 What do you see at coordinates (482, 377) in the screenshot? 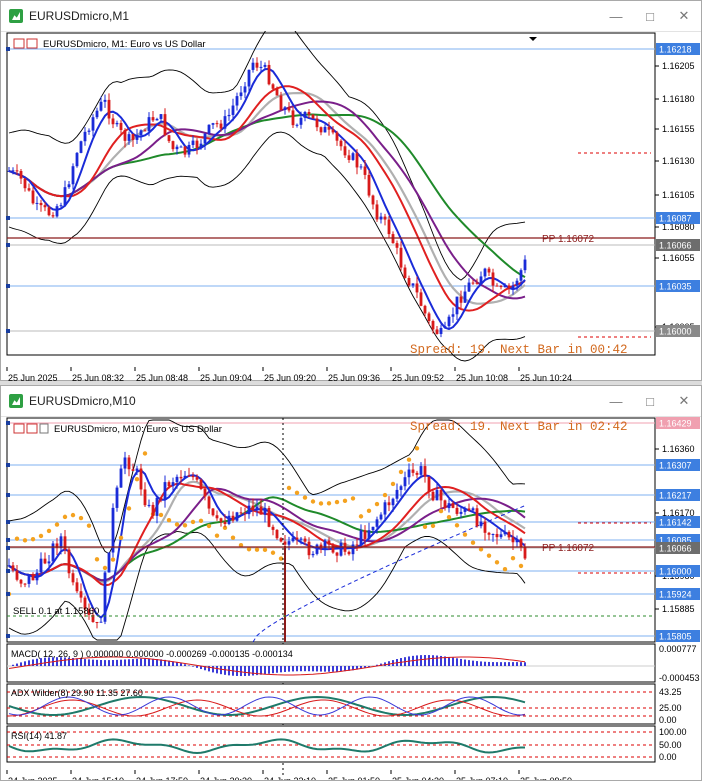
I see `time-tick-label: 25 Jun 10:08` at bounding box center [482, 377].